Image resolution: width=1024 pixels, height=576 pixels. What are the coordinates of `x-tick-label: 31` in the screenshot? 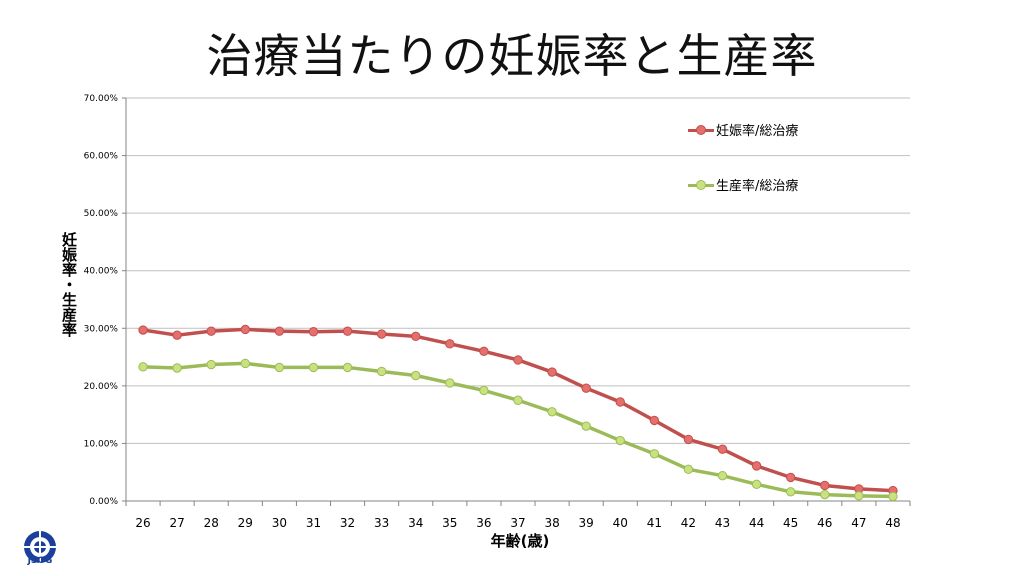 It's located at (313, 523).